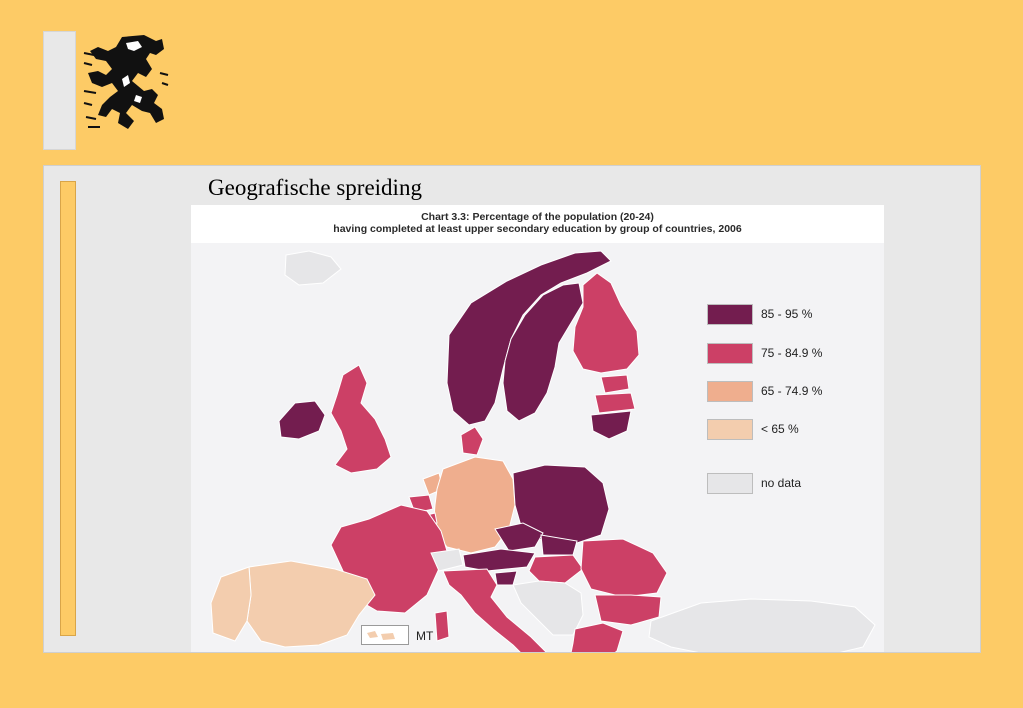 The image size is (1023, 708). What do you see at coordinates (494, 610) in the screenshot?
I see `region-italy` at bounding box center [494, 610].